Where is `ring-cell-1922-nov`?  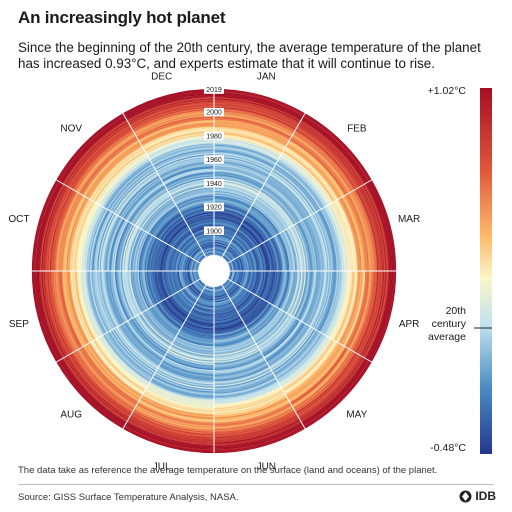 ring-cell-1922-nov is located at coordinates (168, 225).